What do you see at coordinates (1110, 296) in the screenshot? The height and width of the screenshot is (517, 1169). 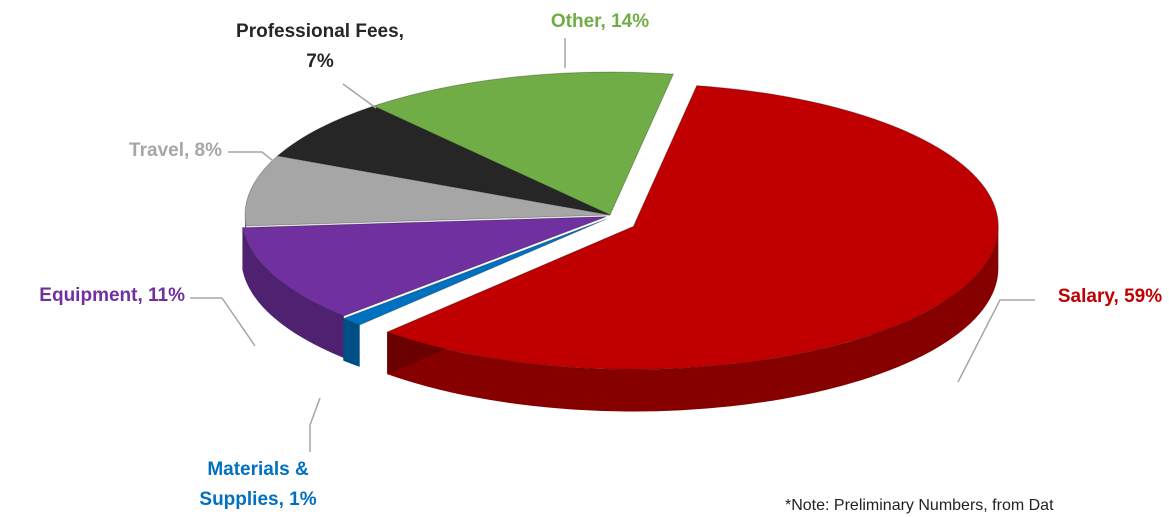 I see `data-label: Salary, 59%` at bounding box center [1110, 296].